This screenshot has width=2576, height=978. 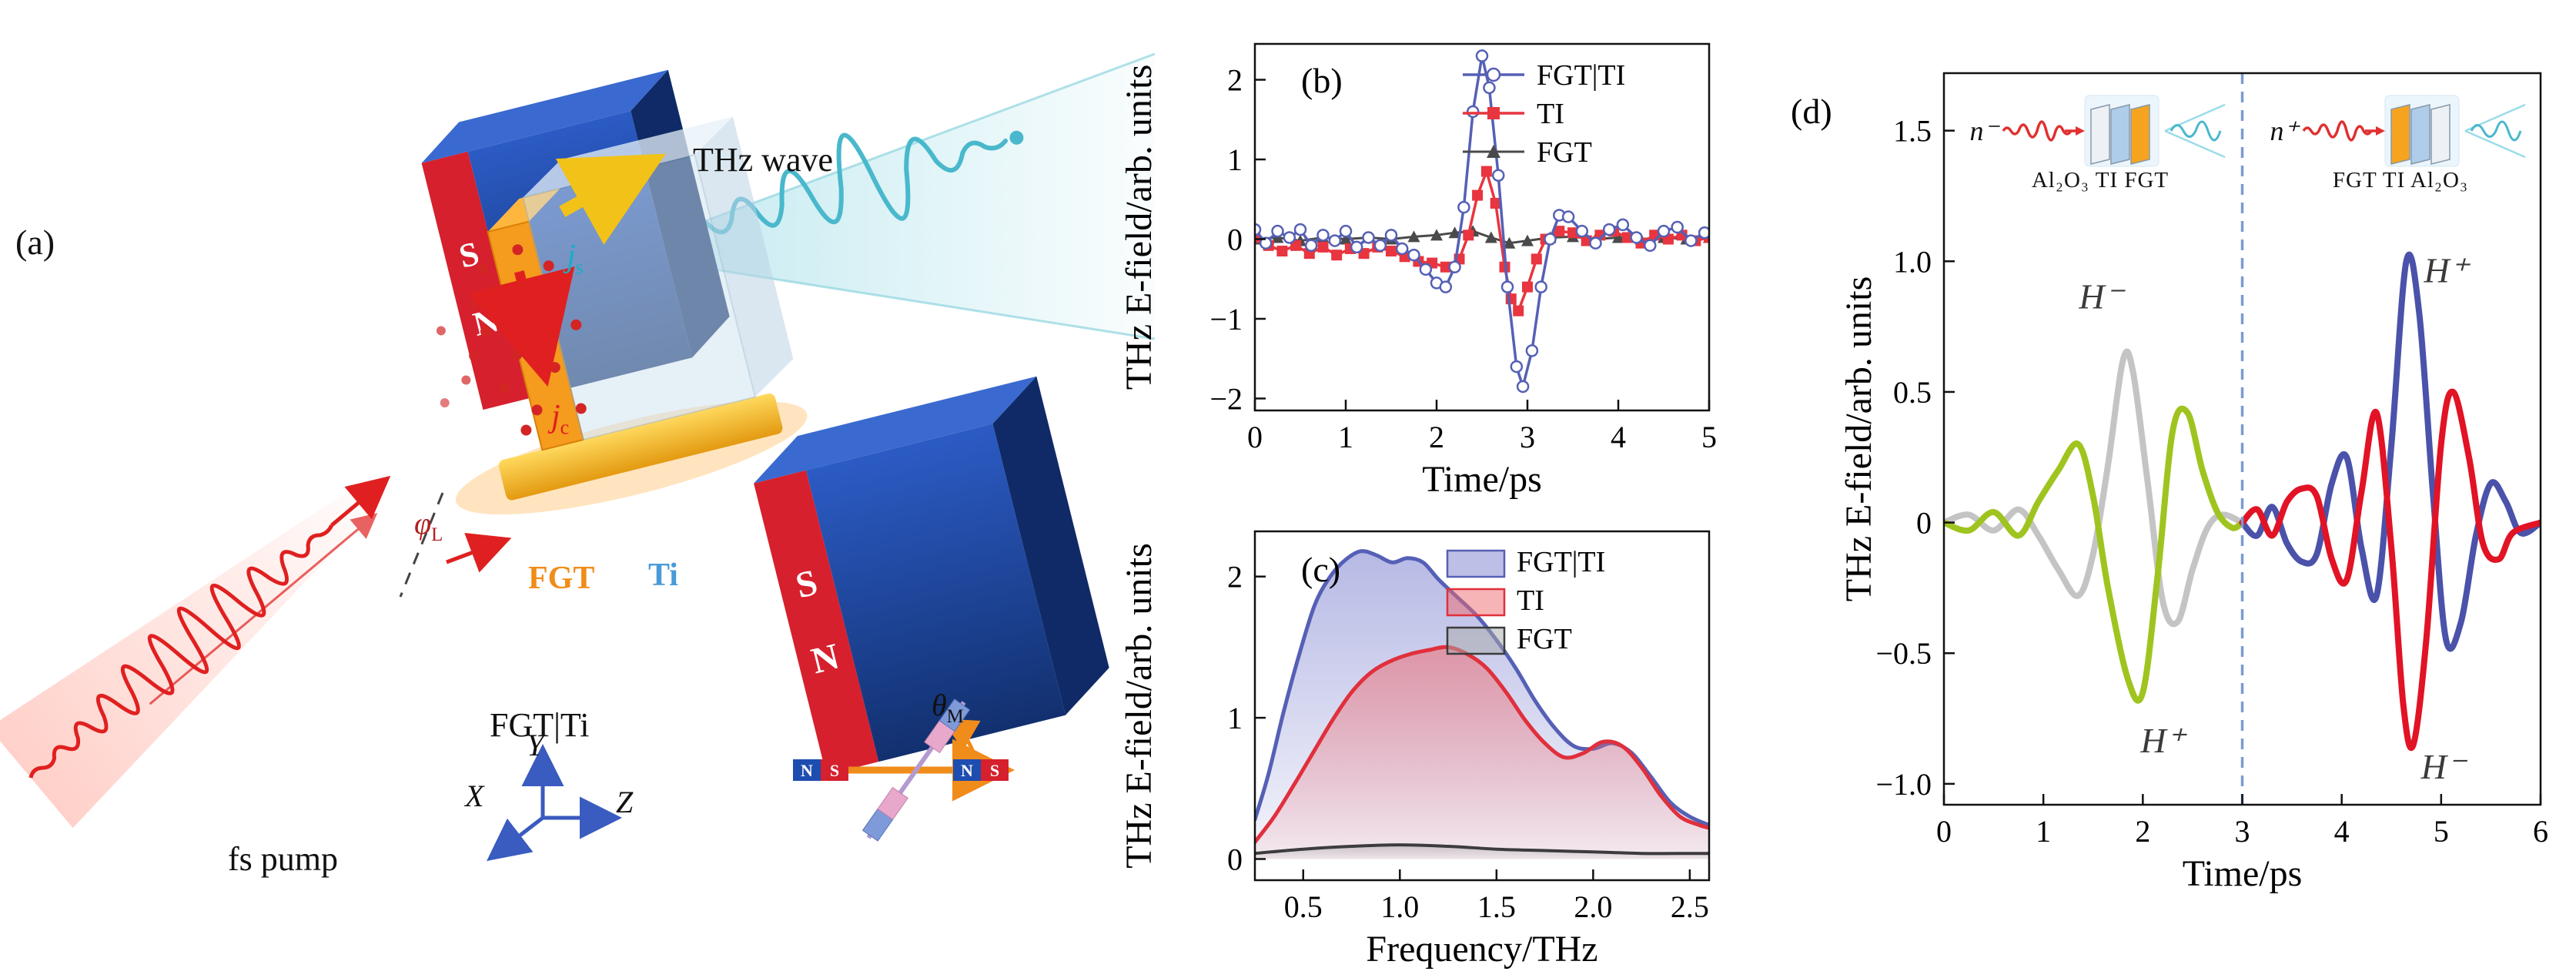 I want to click on pump-beam, so click(x=199, y=648).